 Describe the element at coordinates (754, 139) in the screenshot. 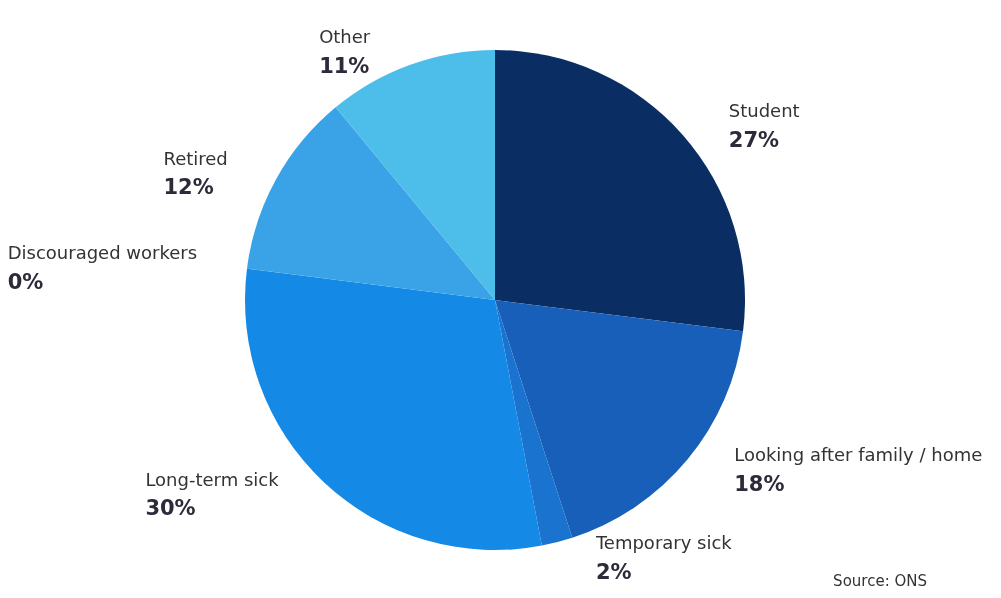

I see `data-label: 27%` at that location.